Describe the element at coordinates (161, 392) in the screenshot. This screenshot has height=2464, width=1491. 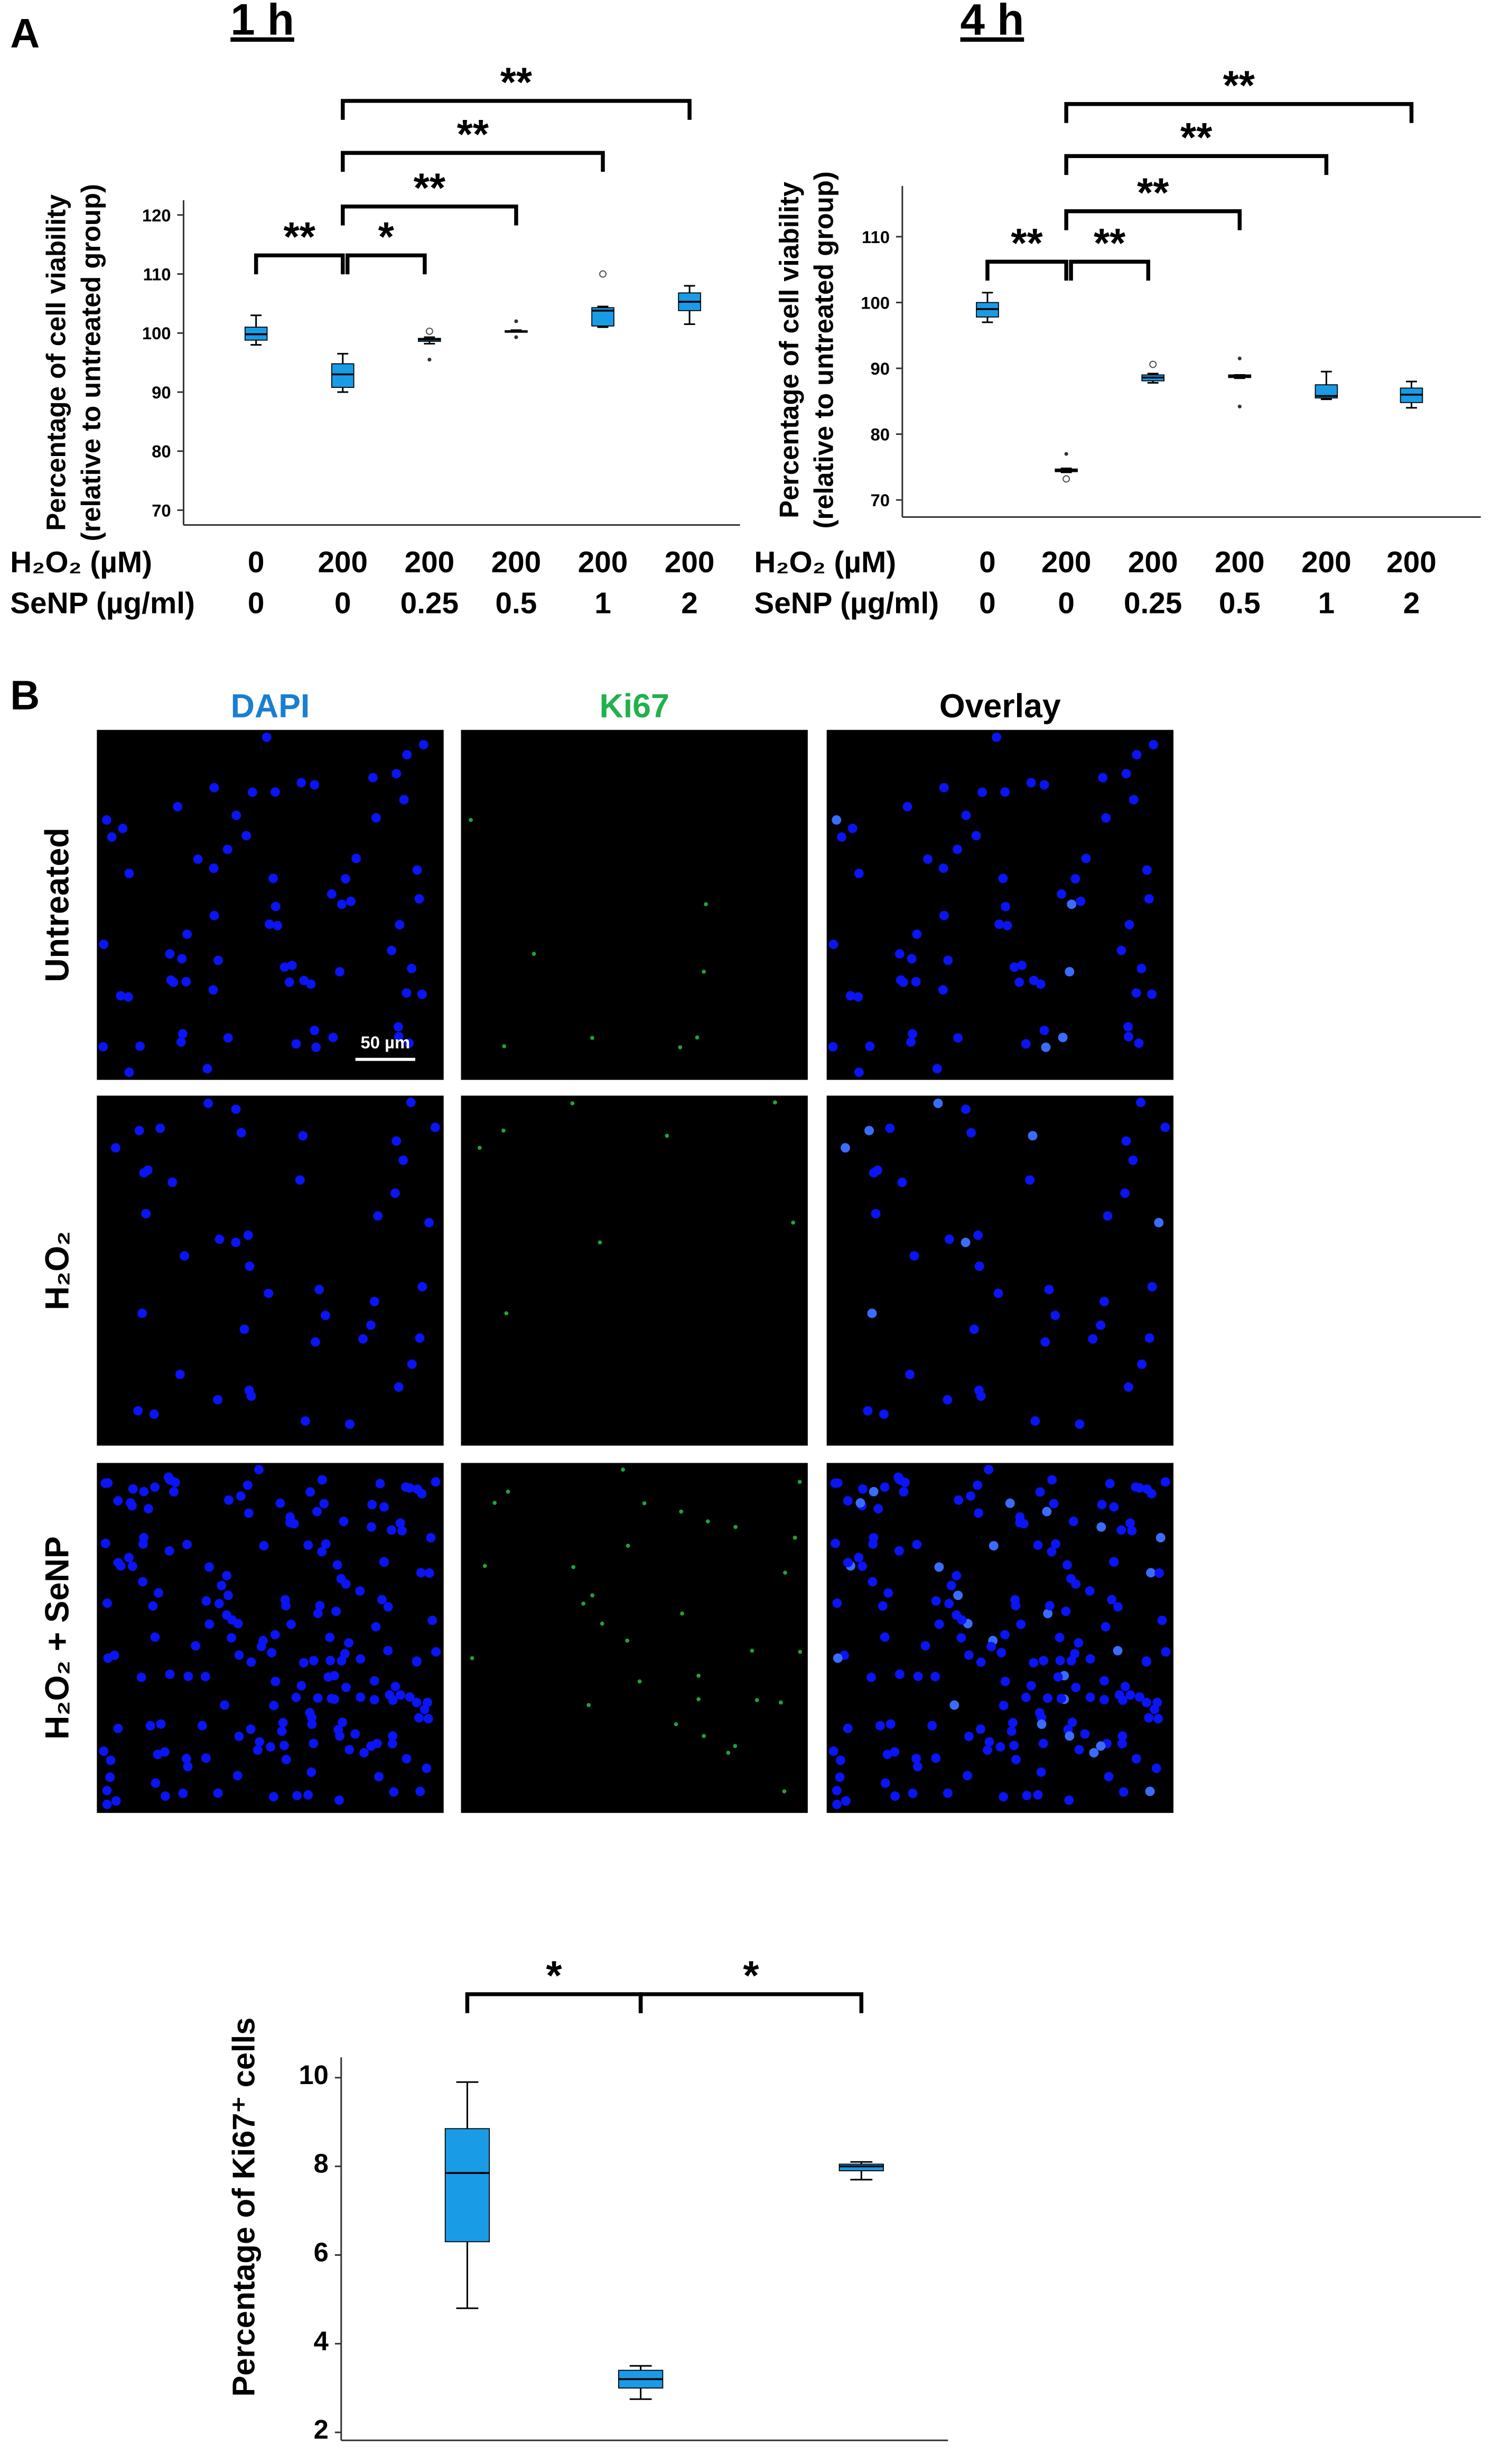
I see `y-tick-label: 90` at that location.